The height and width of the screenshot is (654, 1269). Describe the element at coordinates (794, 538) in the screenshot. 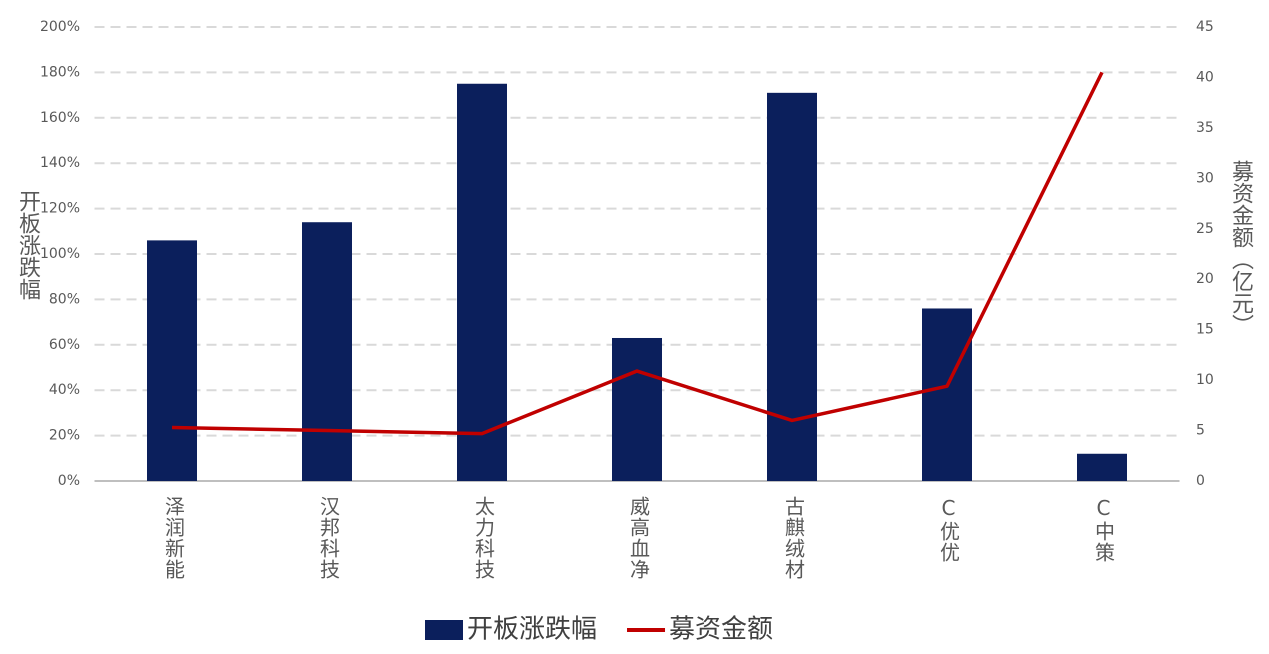

I see `x-tick-label: 古麒绒材` at that location.